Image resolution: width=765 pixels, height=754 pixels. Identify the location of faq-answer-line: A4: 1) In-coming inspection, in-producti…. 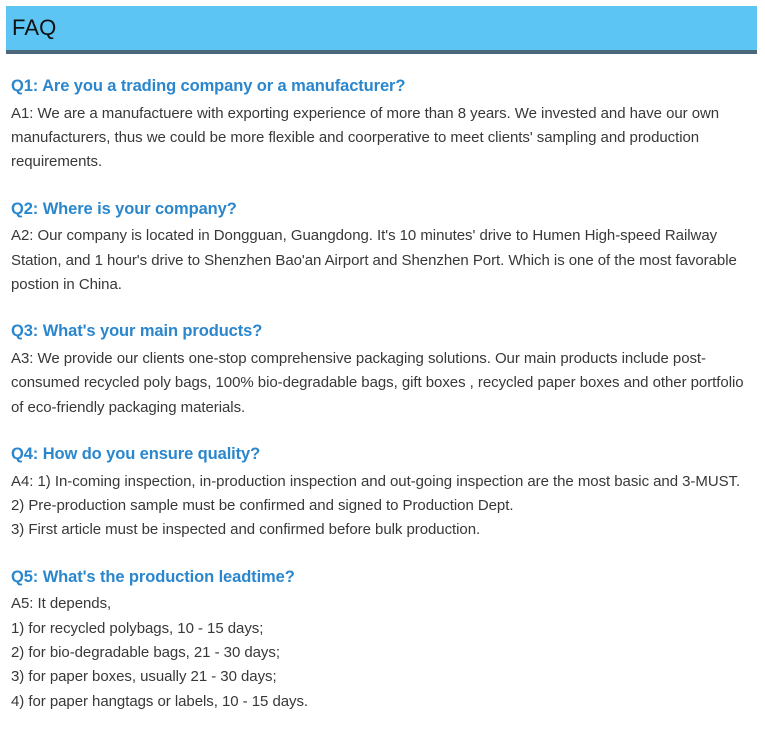
(376, 481).